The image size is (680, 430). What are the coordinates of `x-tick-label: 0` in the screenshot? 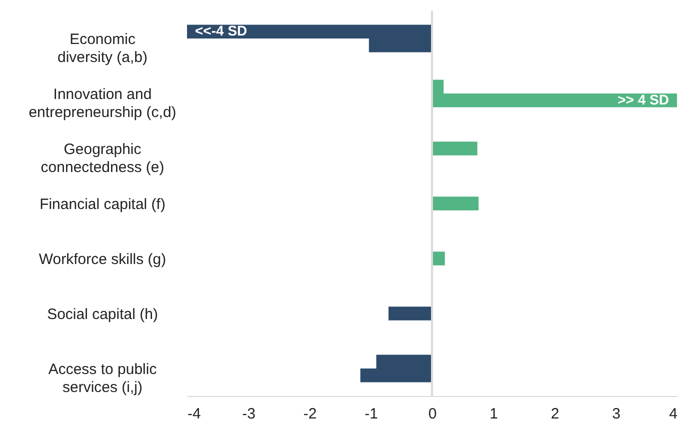 It's located at (432, 414).